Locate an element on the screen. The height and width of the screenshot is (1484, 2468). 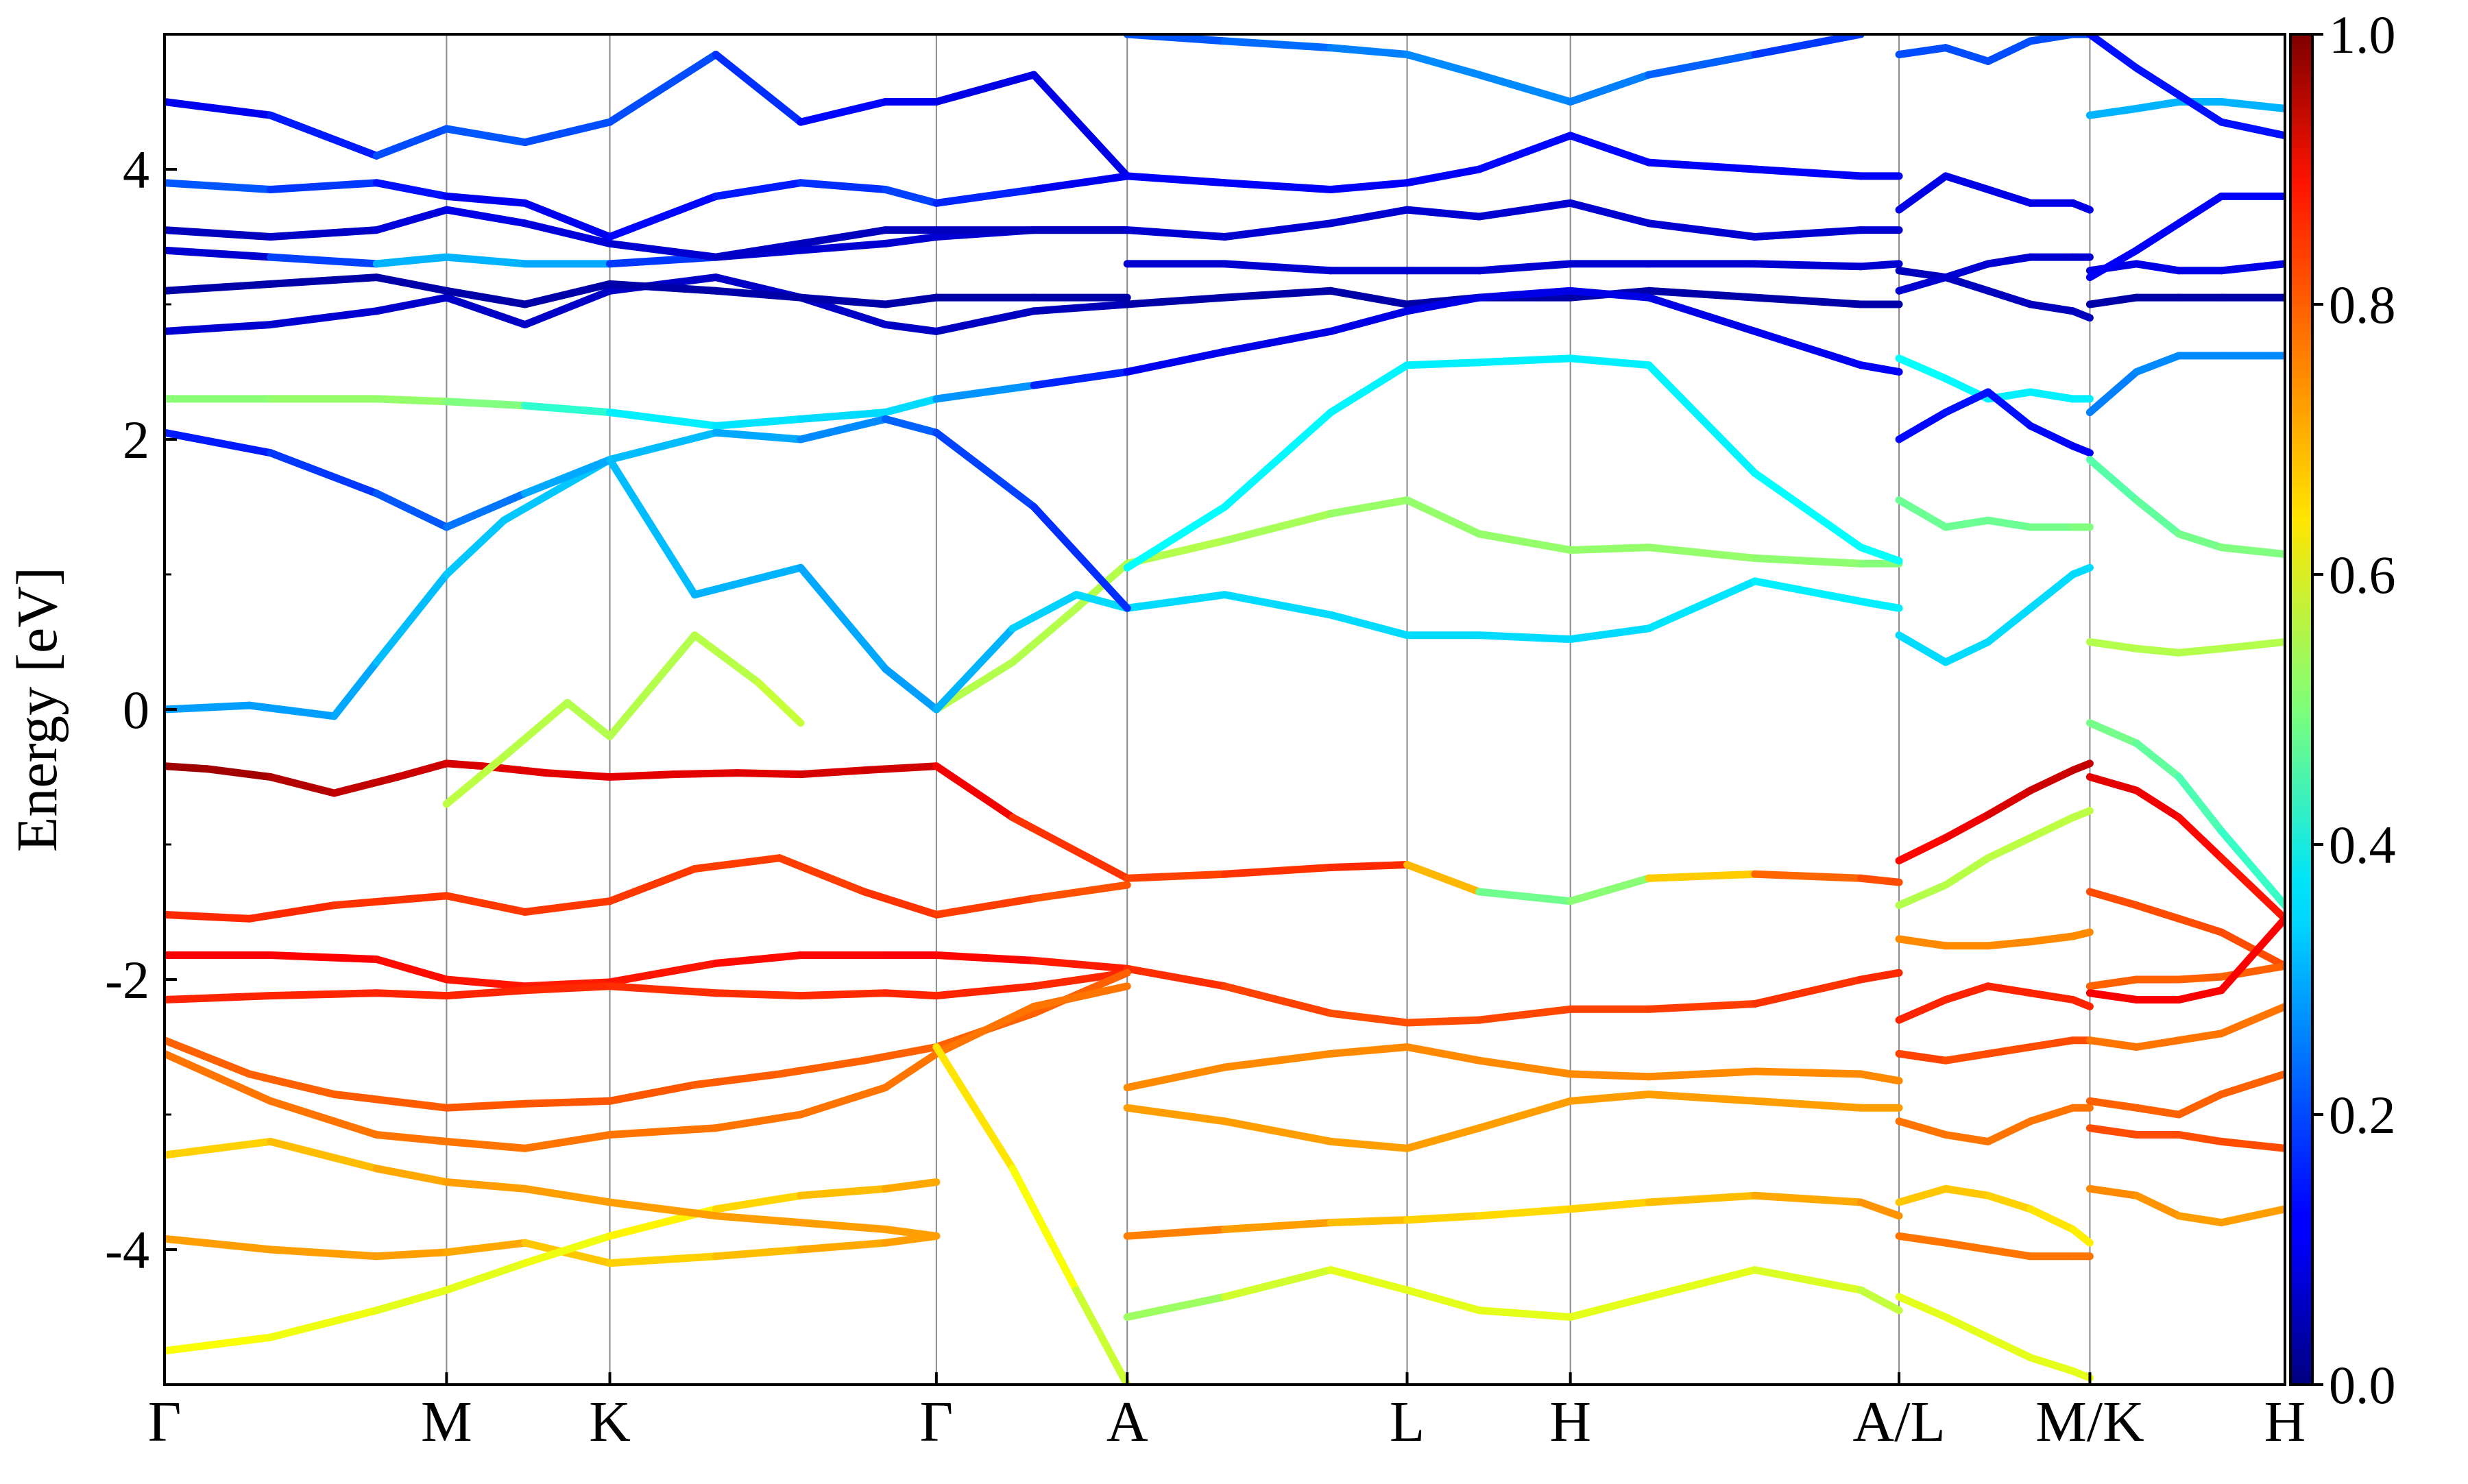
colorbar-tick-label: 1.0 is located at coordinates (2362, 34).